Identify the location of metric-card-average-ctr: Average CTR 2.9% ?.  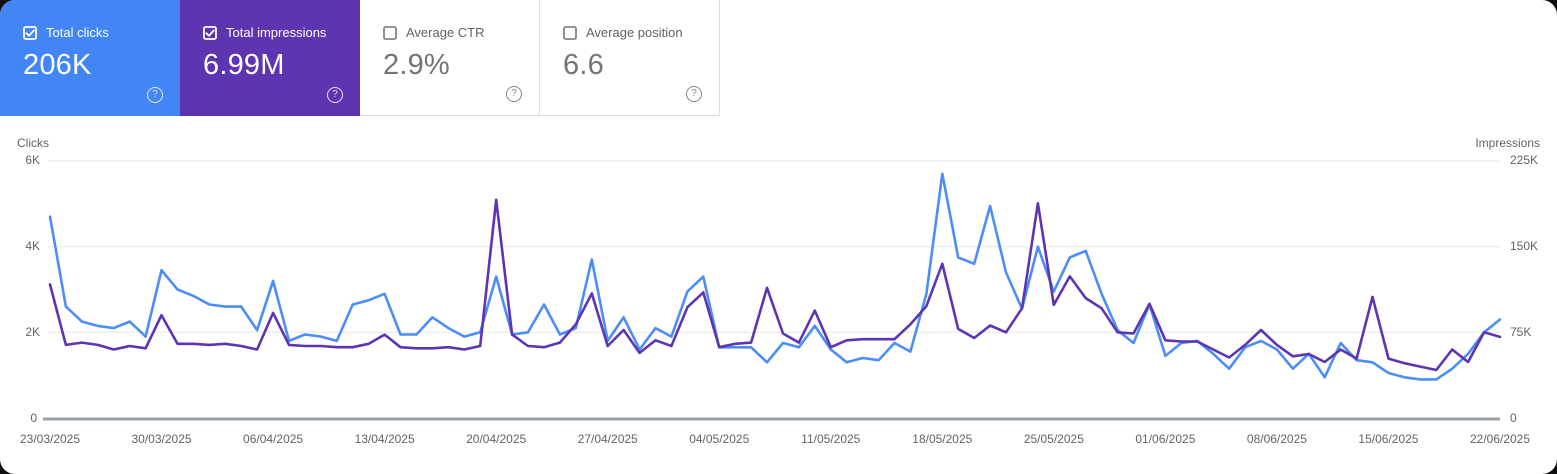
(450, 58).